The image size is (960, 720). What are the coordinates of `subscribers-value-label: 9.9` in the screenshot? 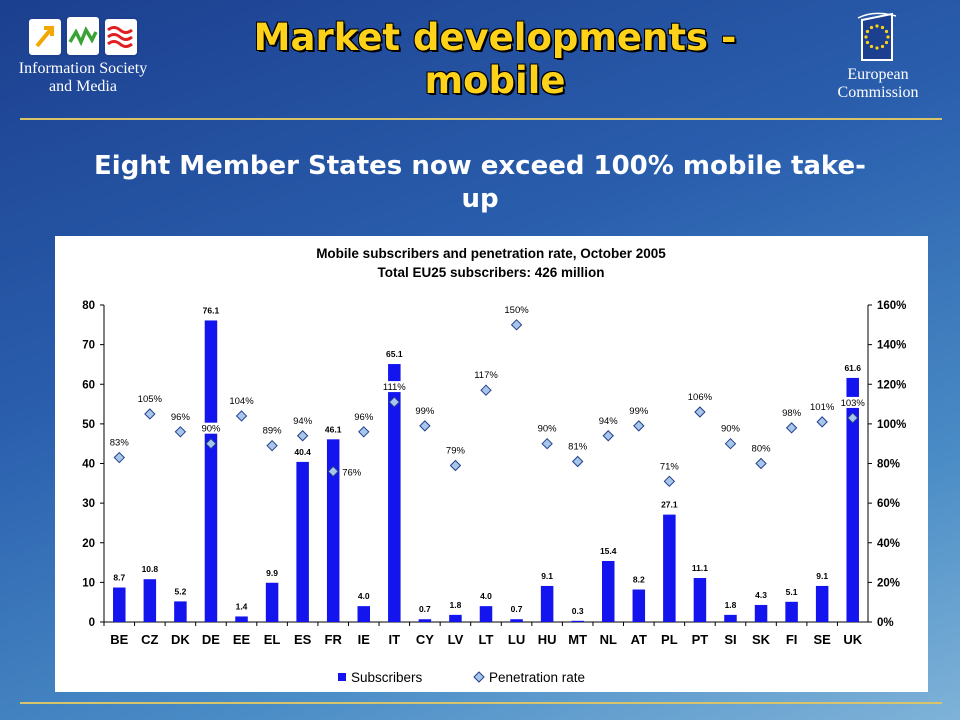 It's located at (272, 573).